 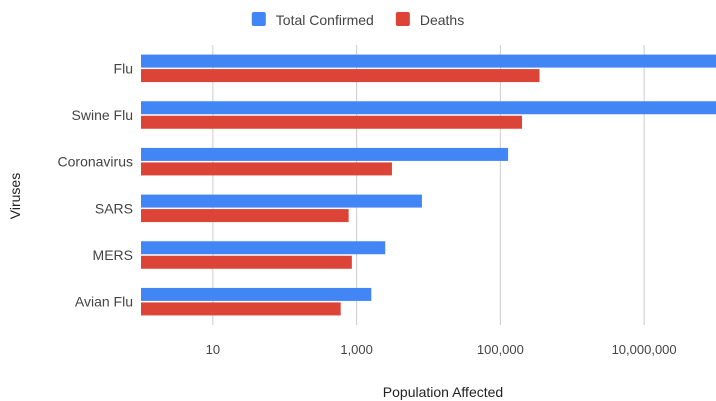 I want to click on x-tick-labels: 10 1,000 100,000 10,000,000, so click(x=441, y=349).